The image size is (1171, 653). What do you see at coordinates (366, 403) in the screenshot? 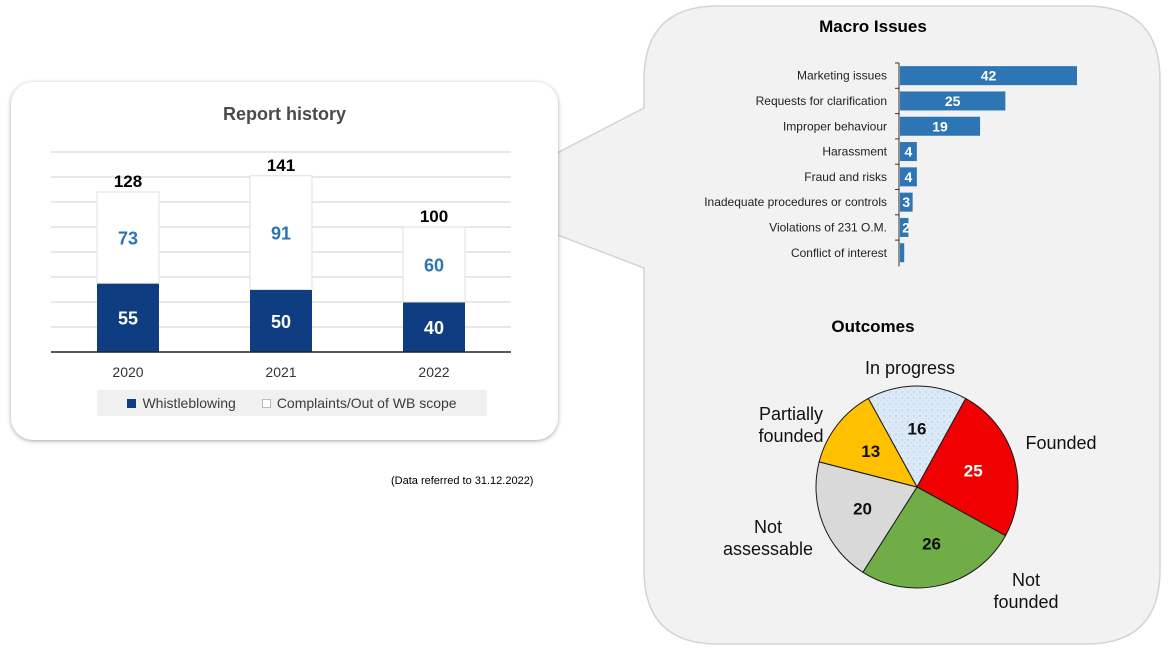
I see `legend-label-complaints: Complaints/Out of WB scope` at bounding box center [366, 403].